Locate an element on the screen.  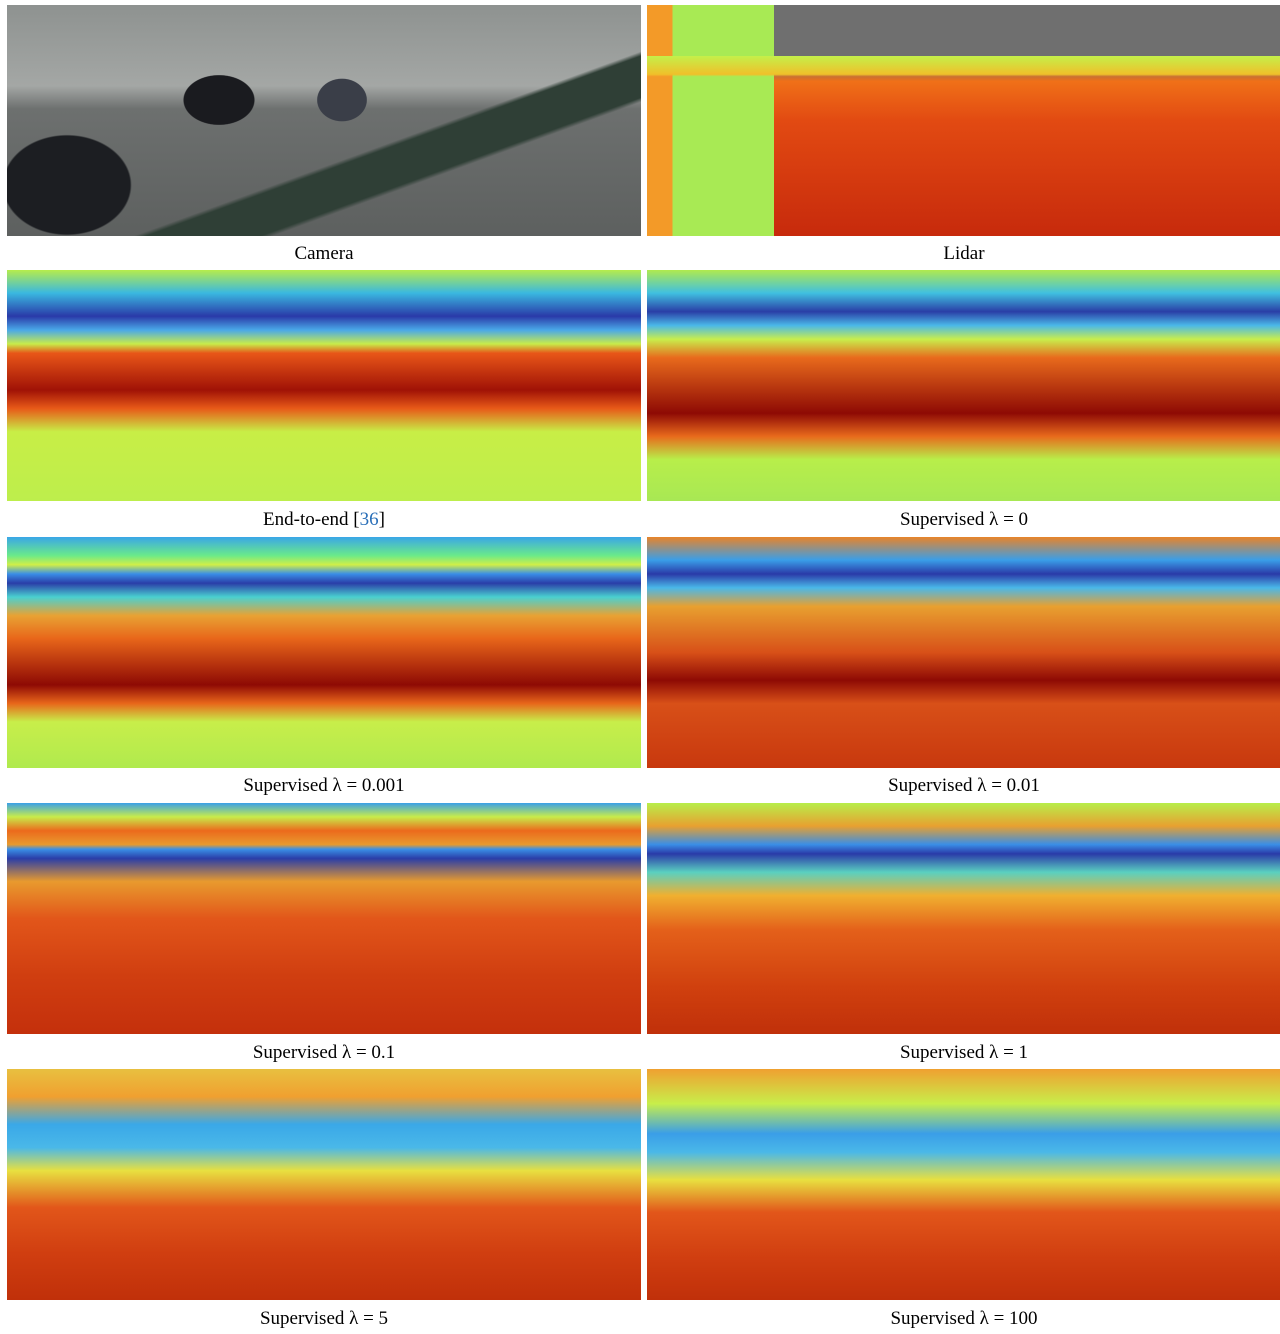
caption: Supervised λ = 0.01 is located at coordinates (963, 786).